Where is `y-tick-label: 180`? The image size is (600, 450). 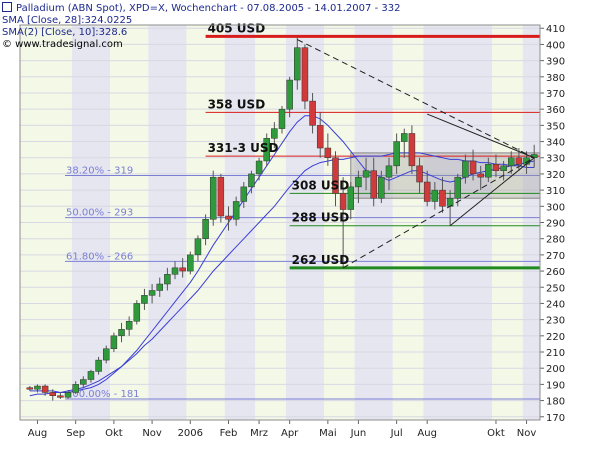 y-tick-label: 180 is located at coordinates (555, 402).